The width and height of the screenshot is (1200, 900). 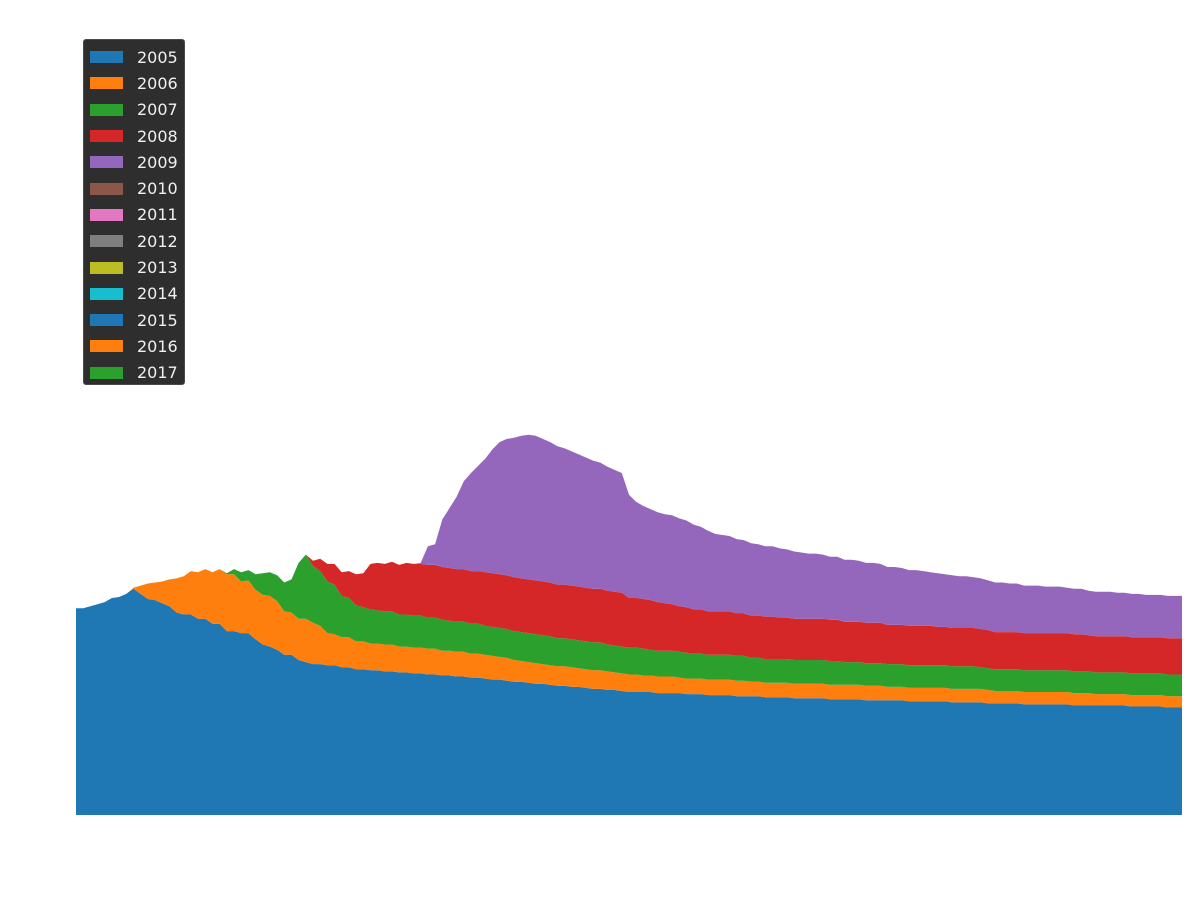 I want to click on legend-label: 2014, so click(x=157, y=294).